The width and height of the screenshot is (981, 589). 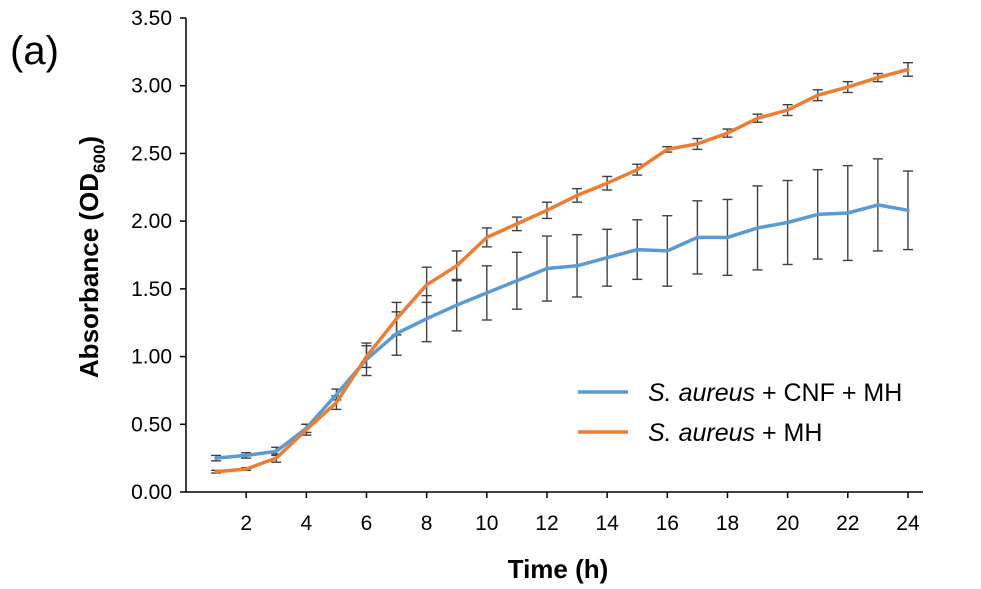 I want to click on legend-label-mh-species: S. aureus, so click(x=701, y=433).